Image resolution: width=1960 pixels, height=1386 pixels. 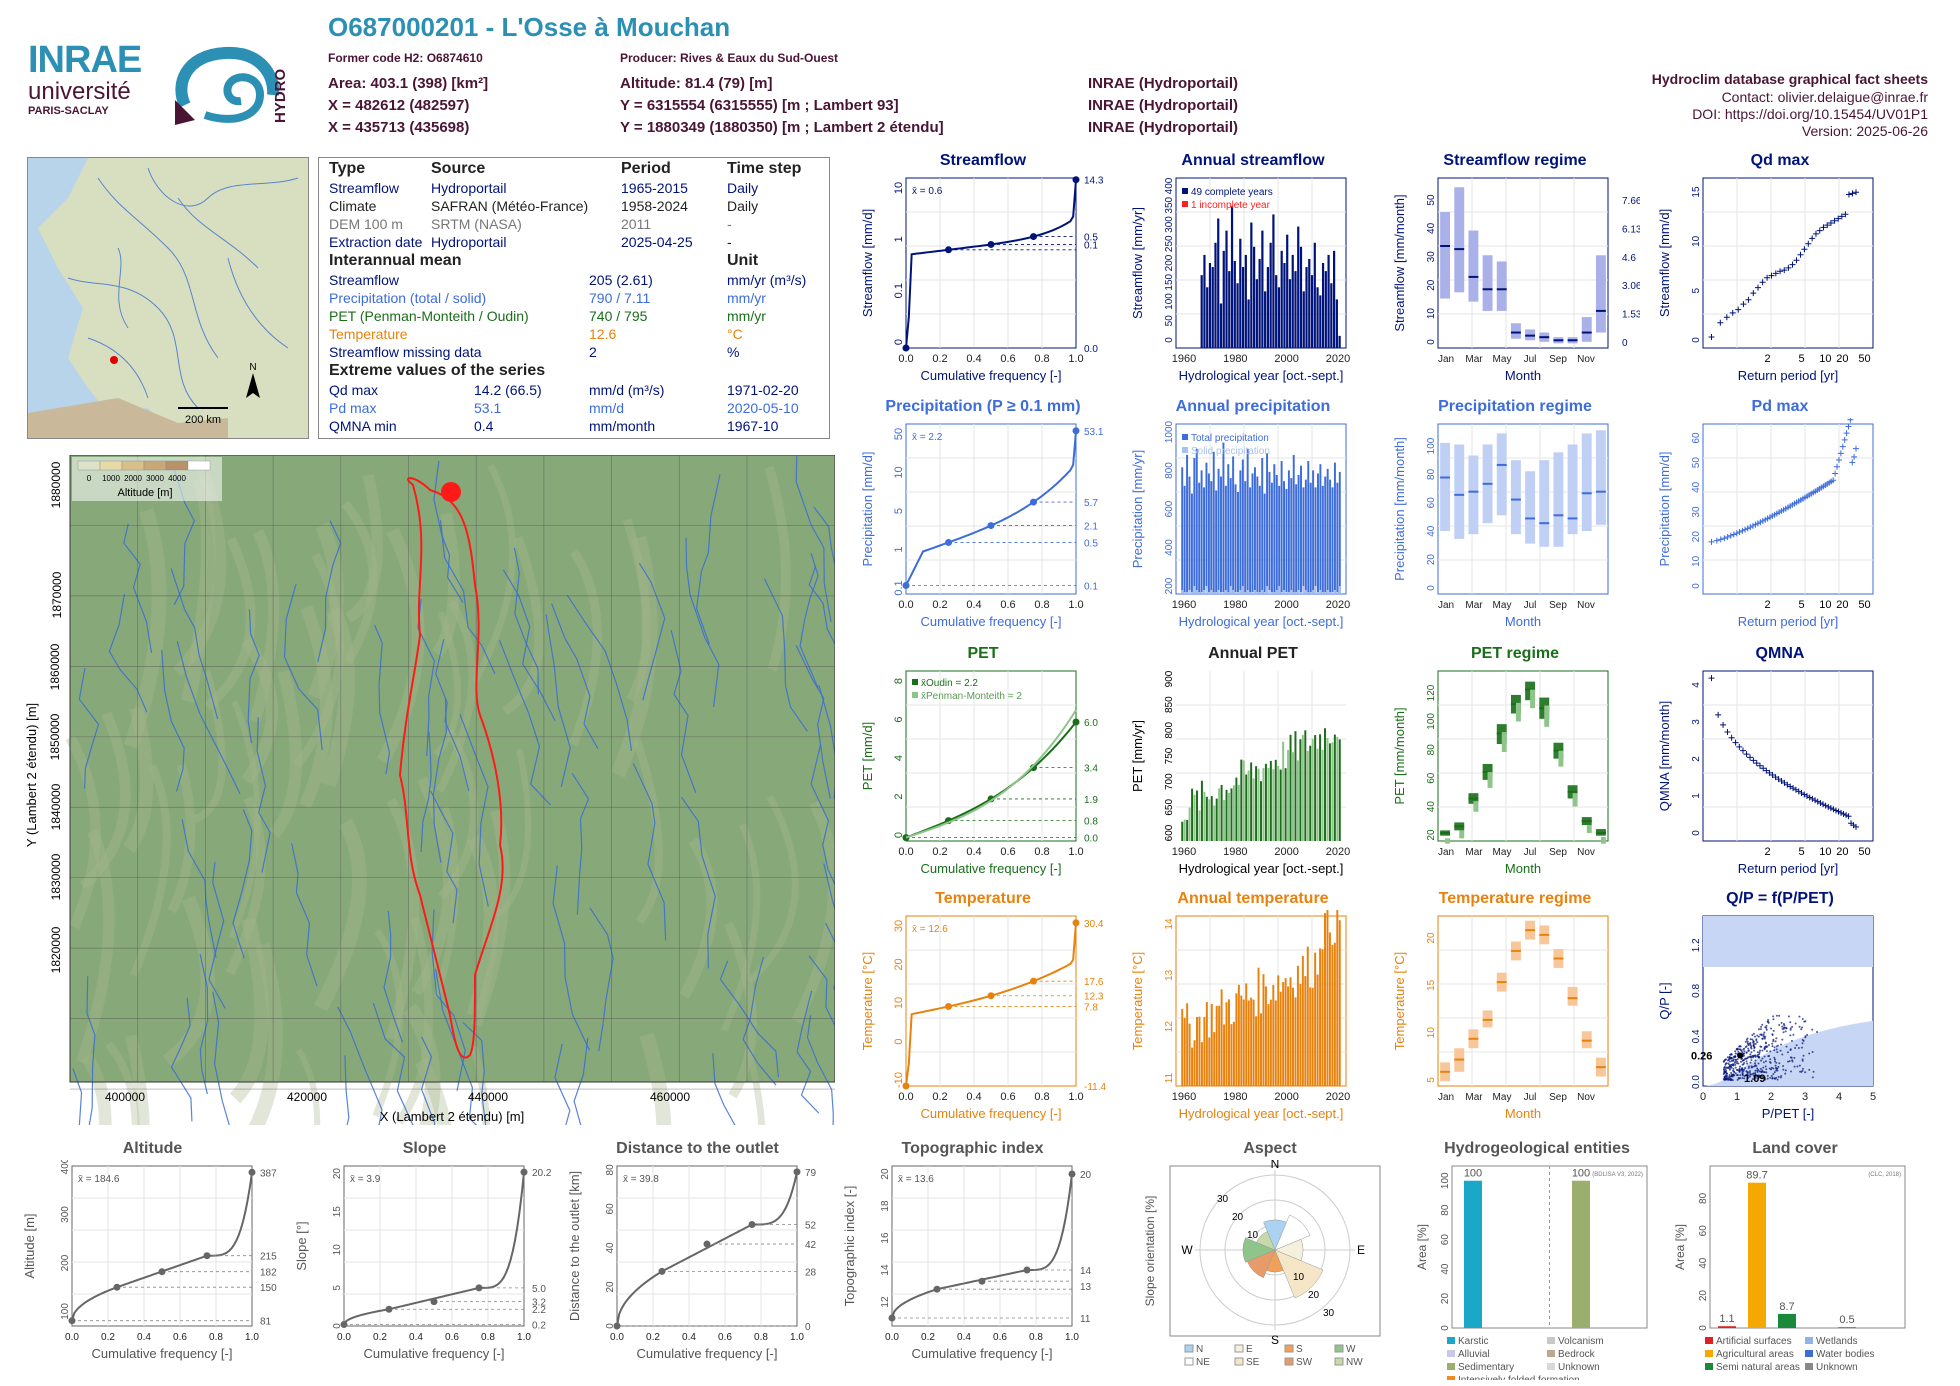 I want to click on annual_precipitation-ylabel: Precipitation [mm/yr], so click(x=1137, y=509).